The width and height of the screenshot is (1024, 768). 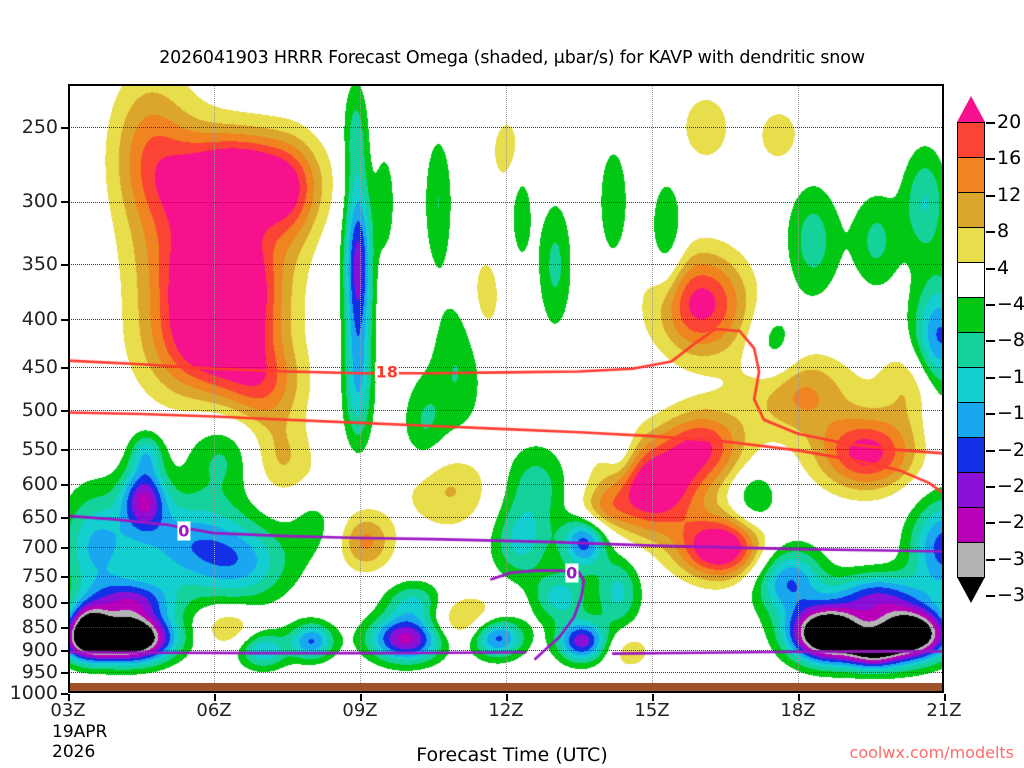 What do you see at coordinates (1009, 122) in the screenshot?
I see `colorbar-label: 20` at bounding box center [1009, 122].